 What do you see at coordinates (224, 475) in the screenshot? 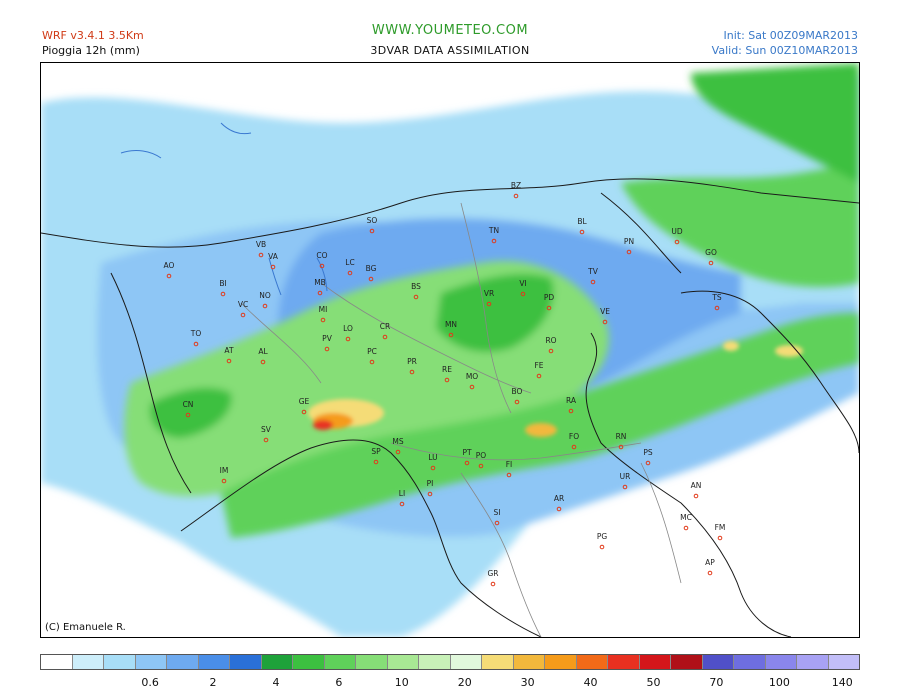
I see `city-marker-im: IM` at bounding box center [224, 475].